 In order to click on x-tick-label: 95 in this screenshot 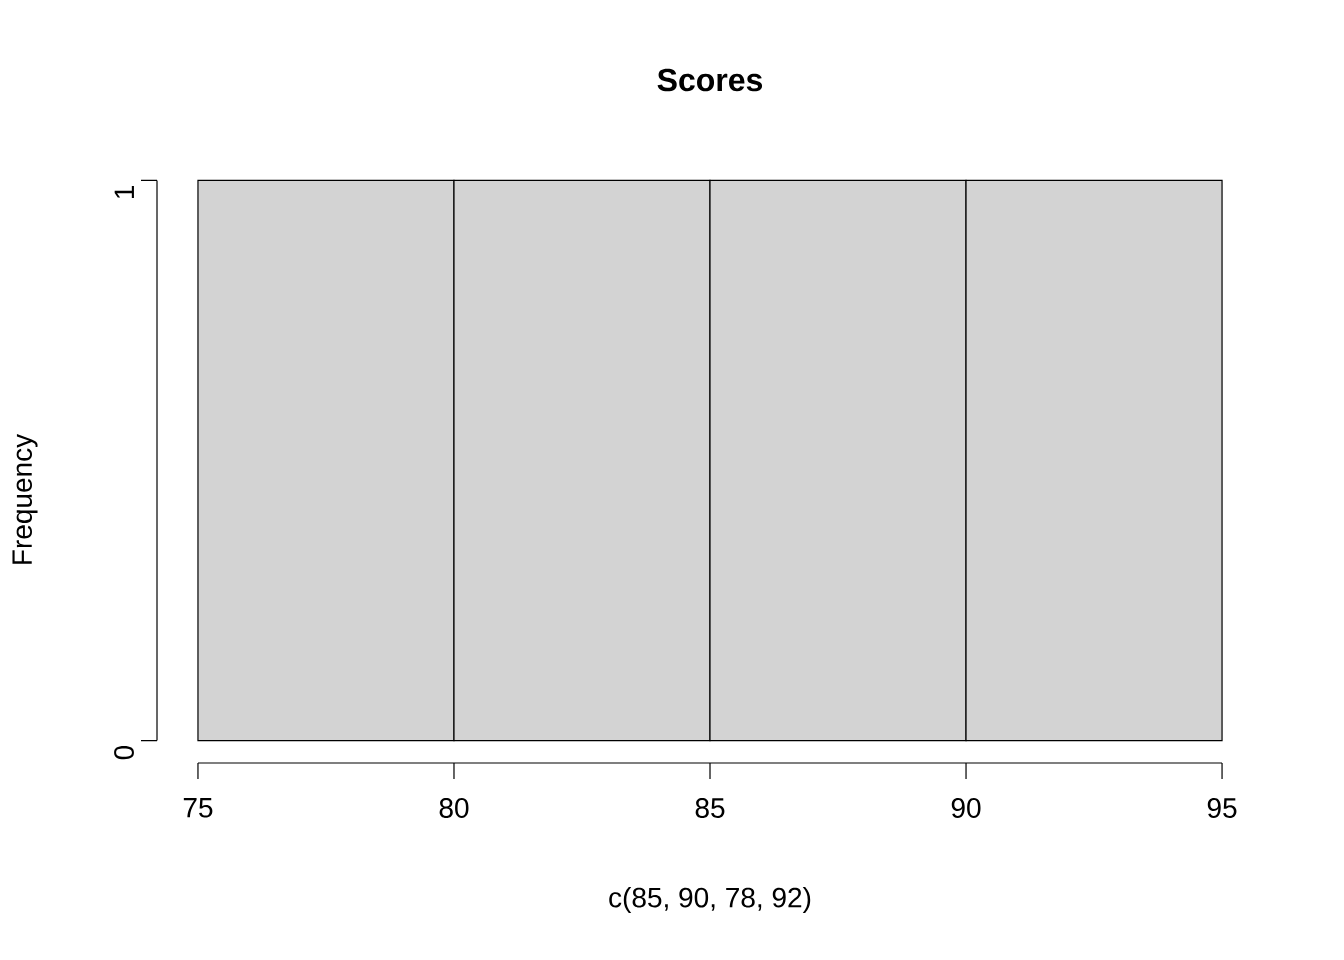, I will do `click(1222, 808)`.